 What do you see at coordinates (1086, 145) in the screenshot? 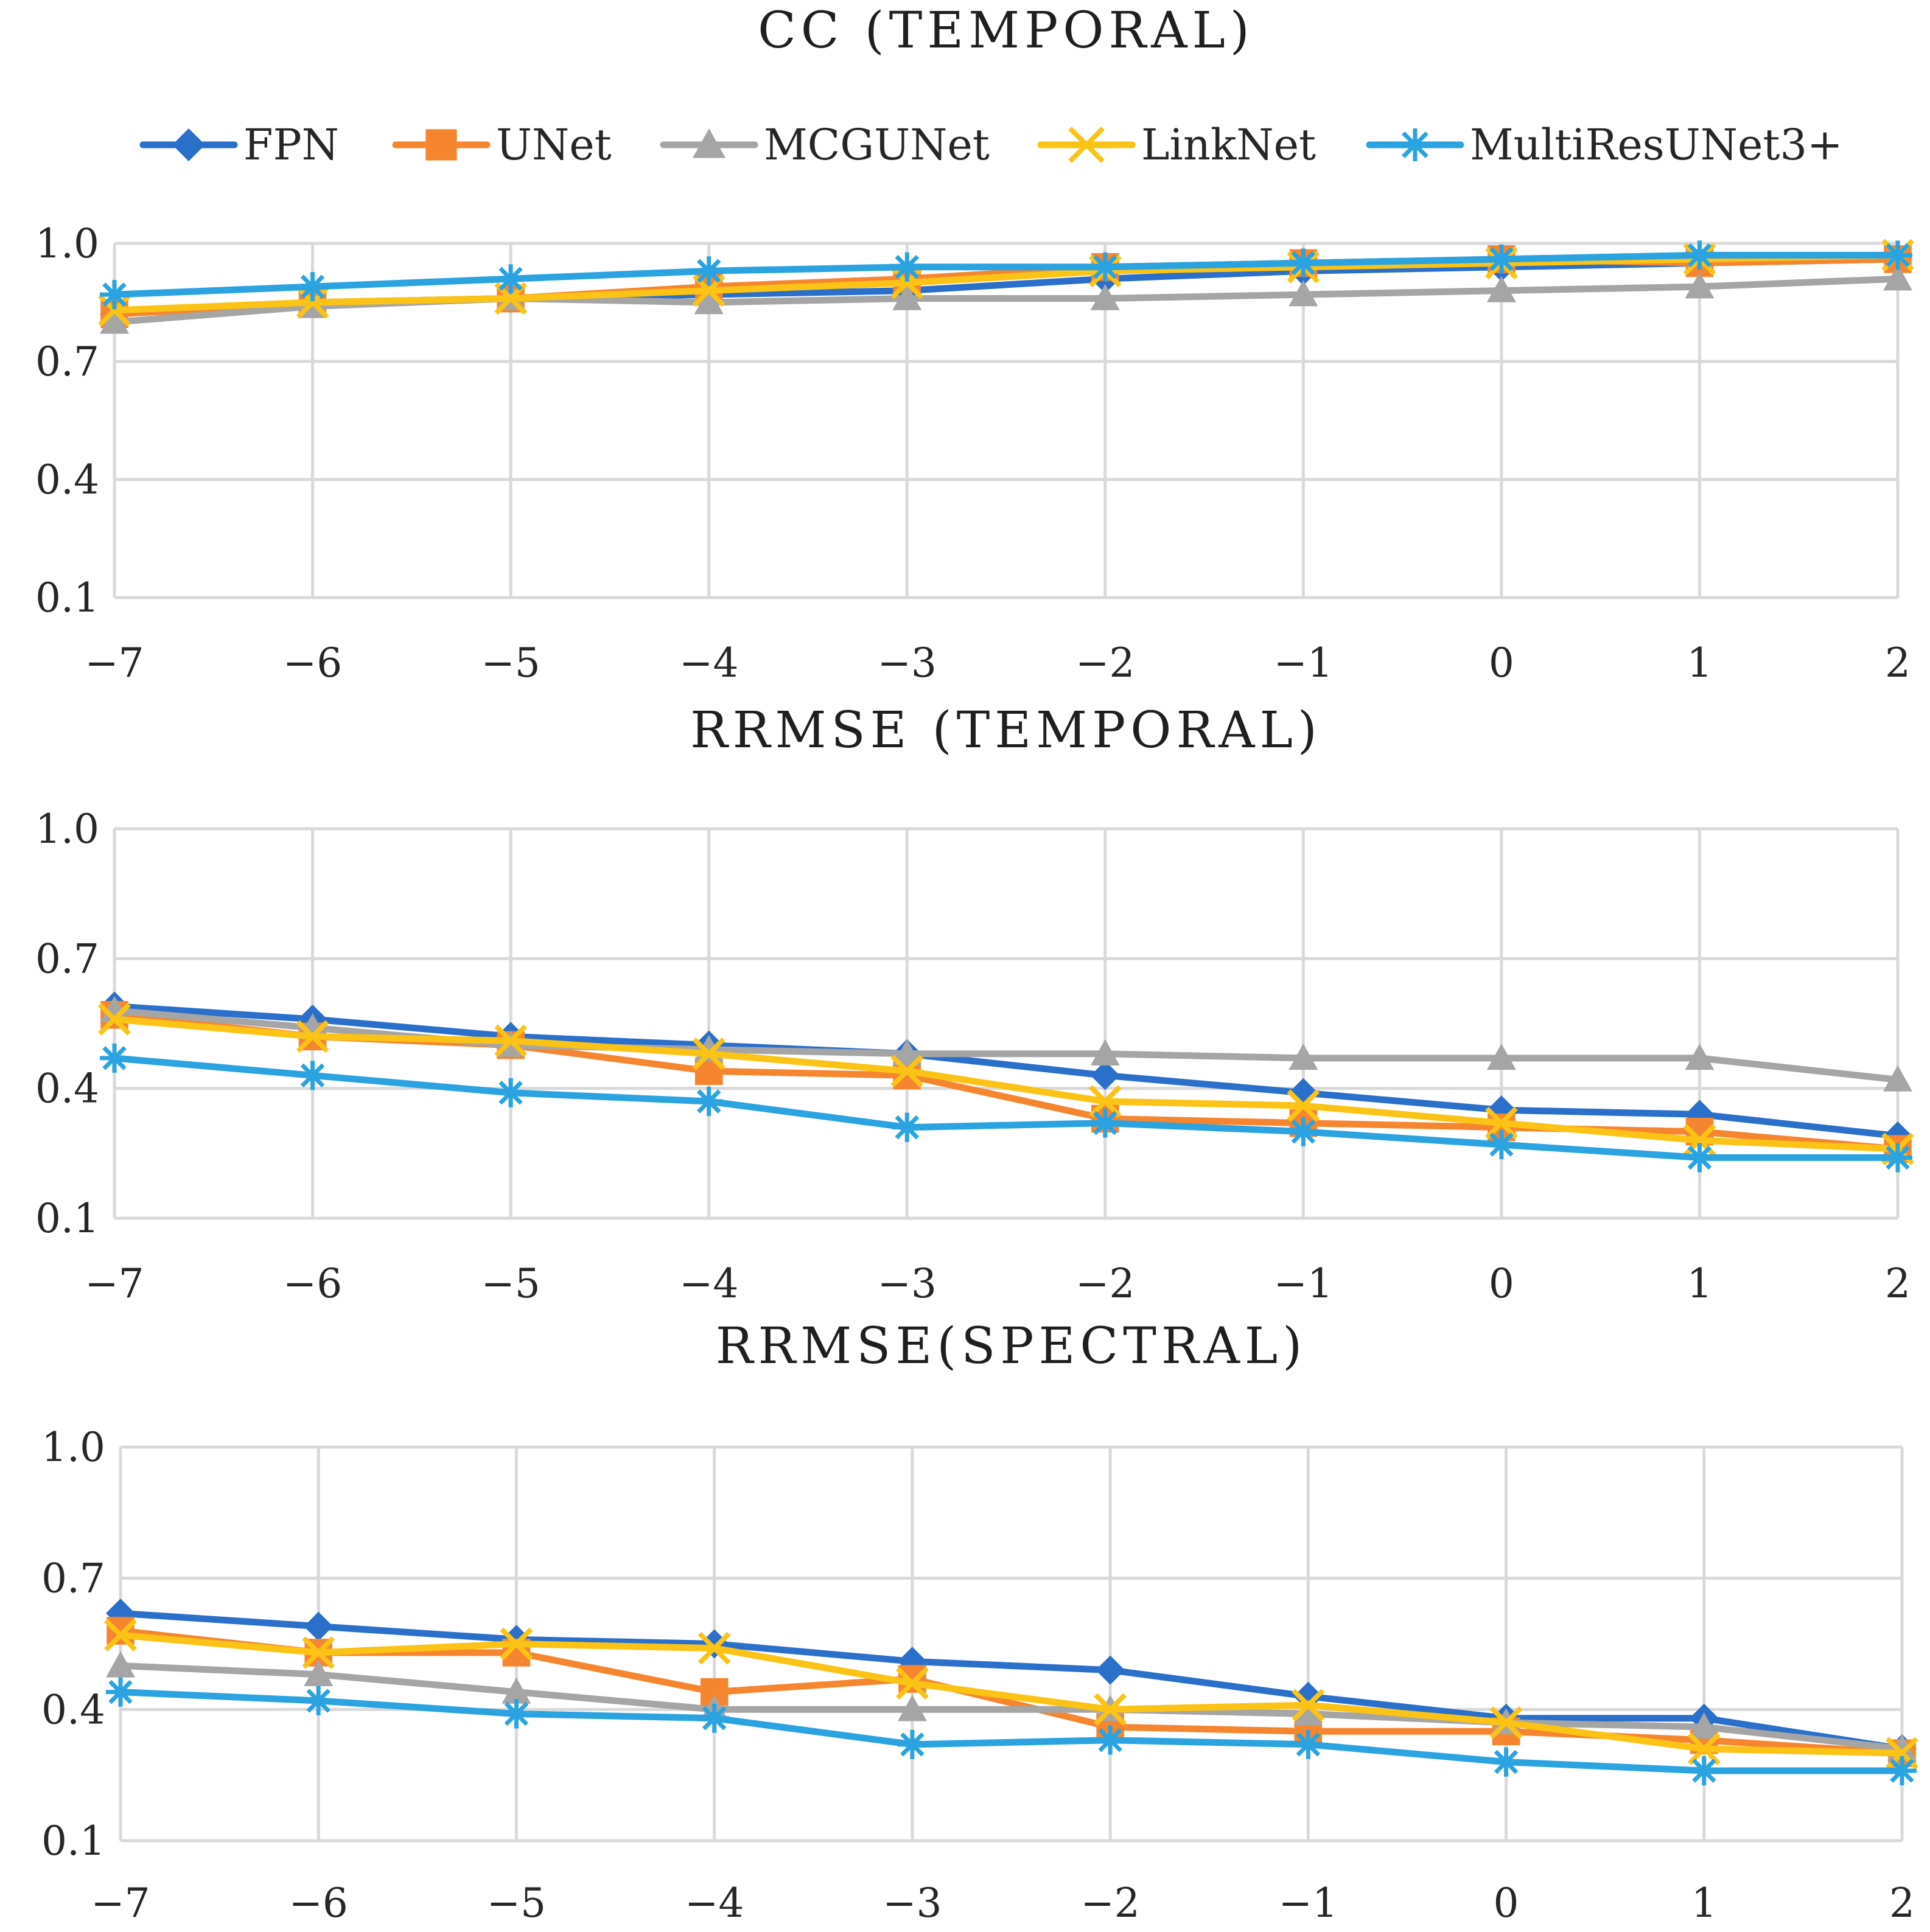
I see `legend-marker-linknet` at bounding box center [1086, 145].